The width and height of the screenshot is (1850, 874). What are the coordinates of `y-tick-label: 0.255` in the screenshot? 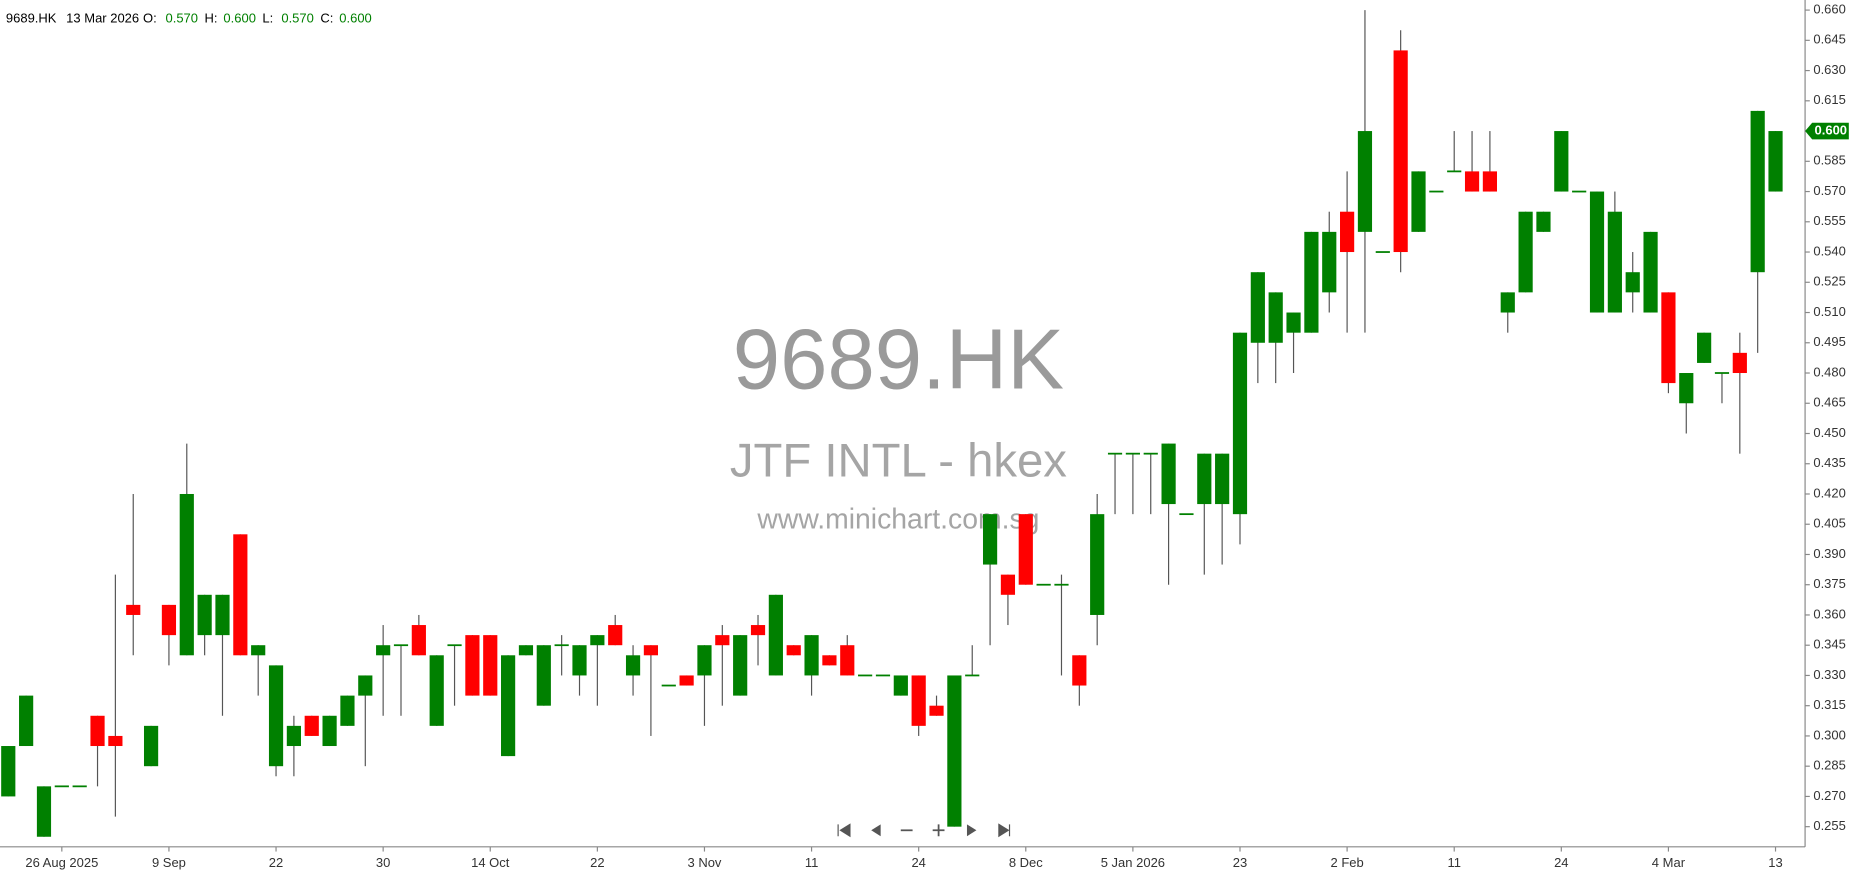 It's located at (1829, 825).